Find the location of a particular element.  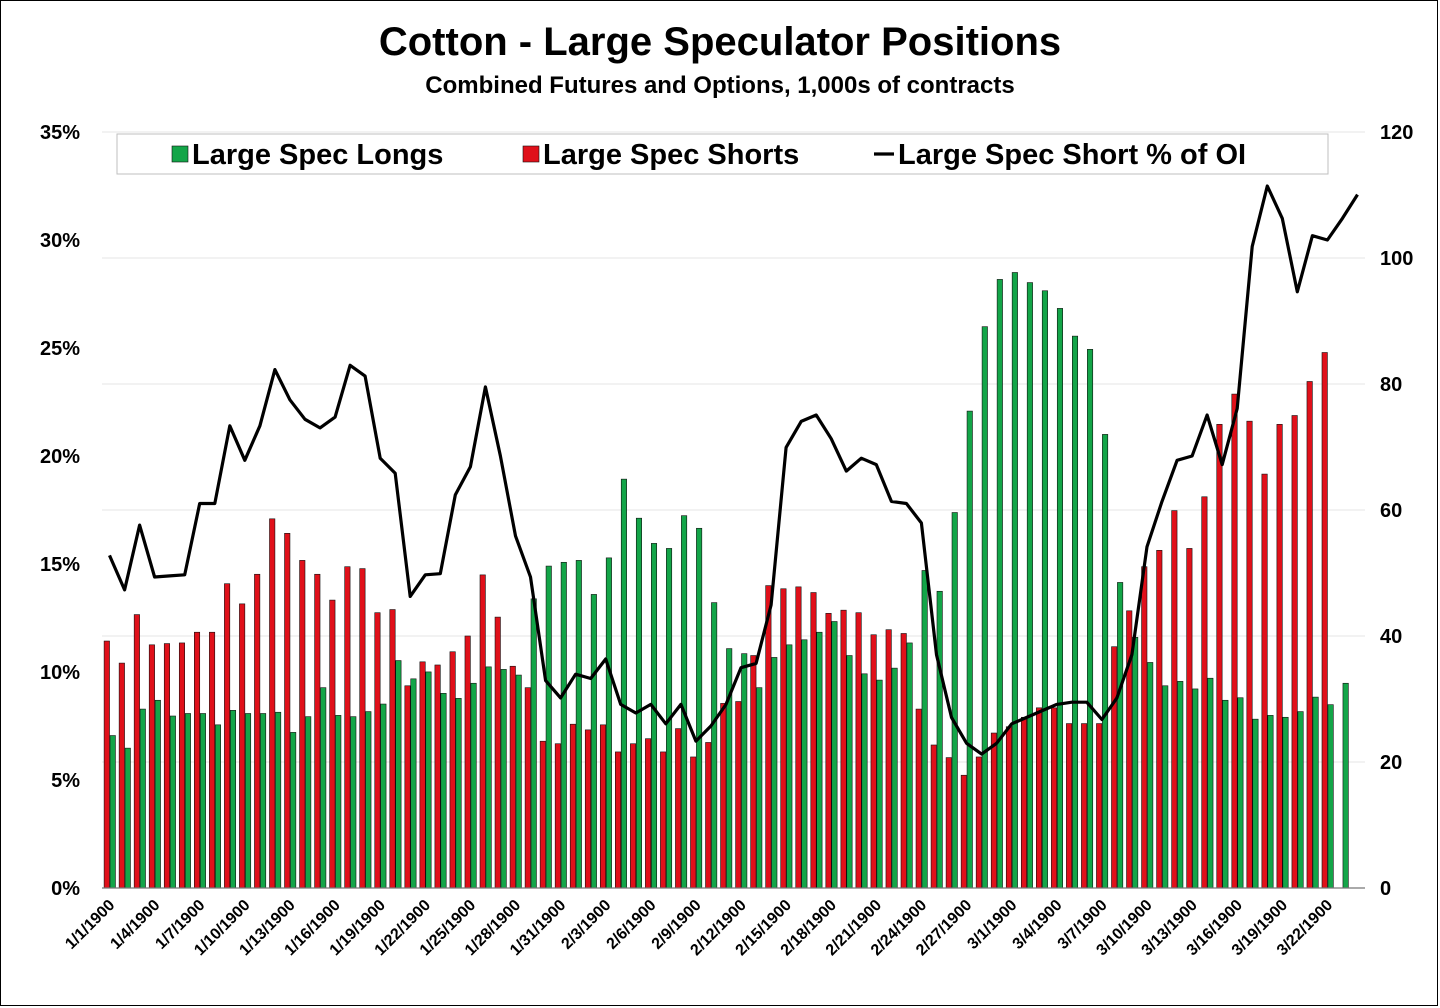

legend-shorts-label: Large Spec Shorts is located at coordinates (671, 155).